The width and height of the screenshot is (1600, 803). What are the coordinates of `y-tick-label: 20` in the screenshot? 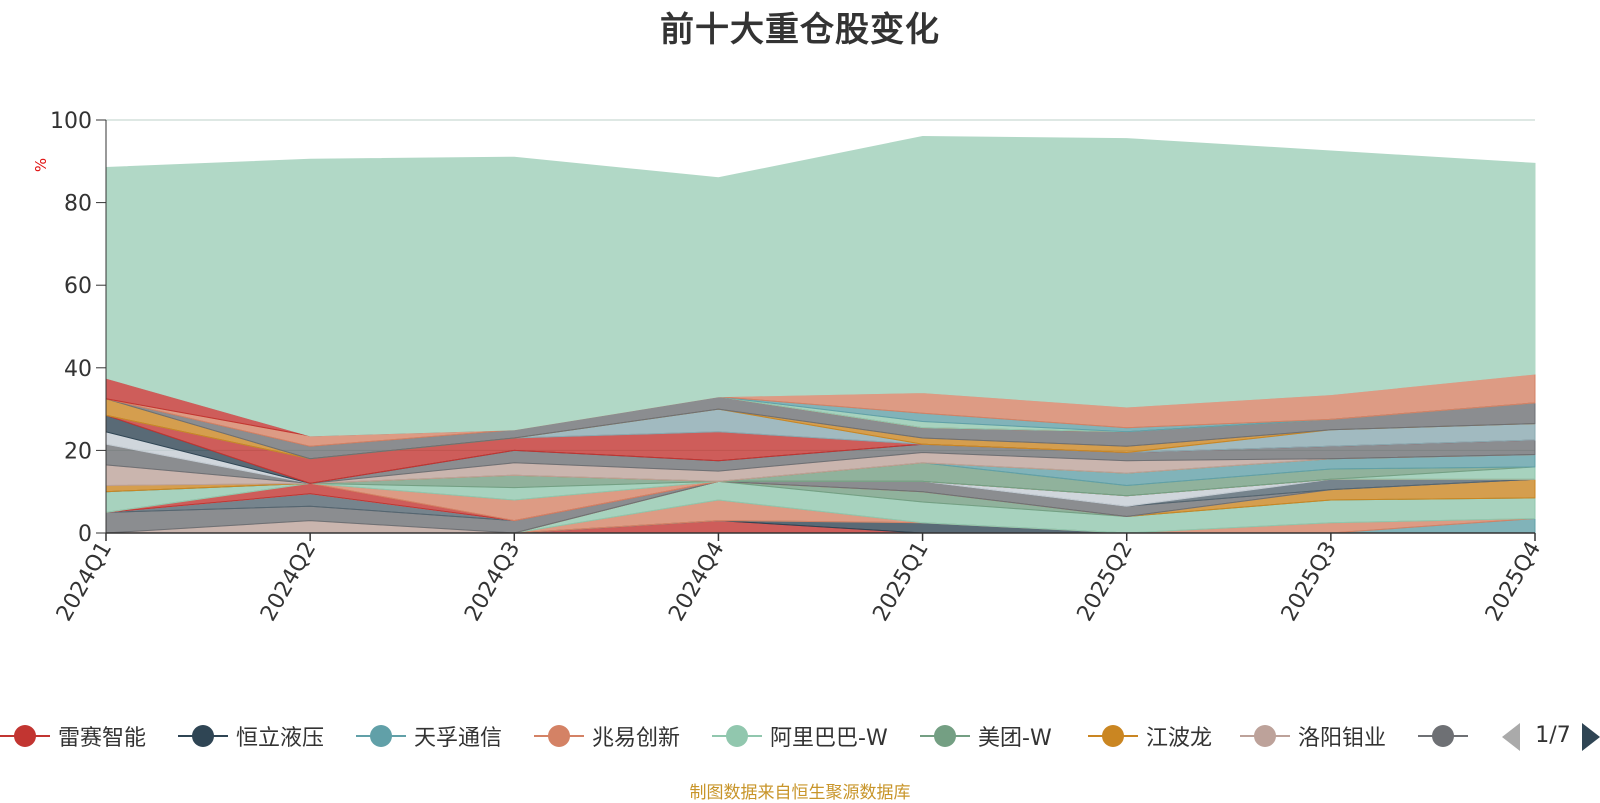 It's located at (78, 451).